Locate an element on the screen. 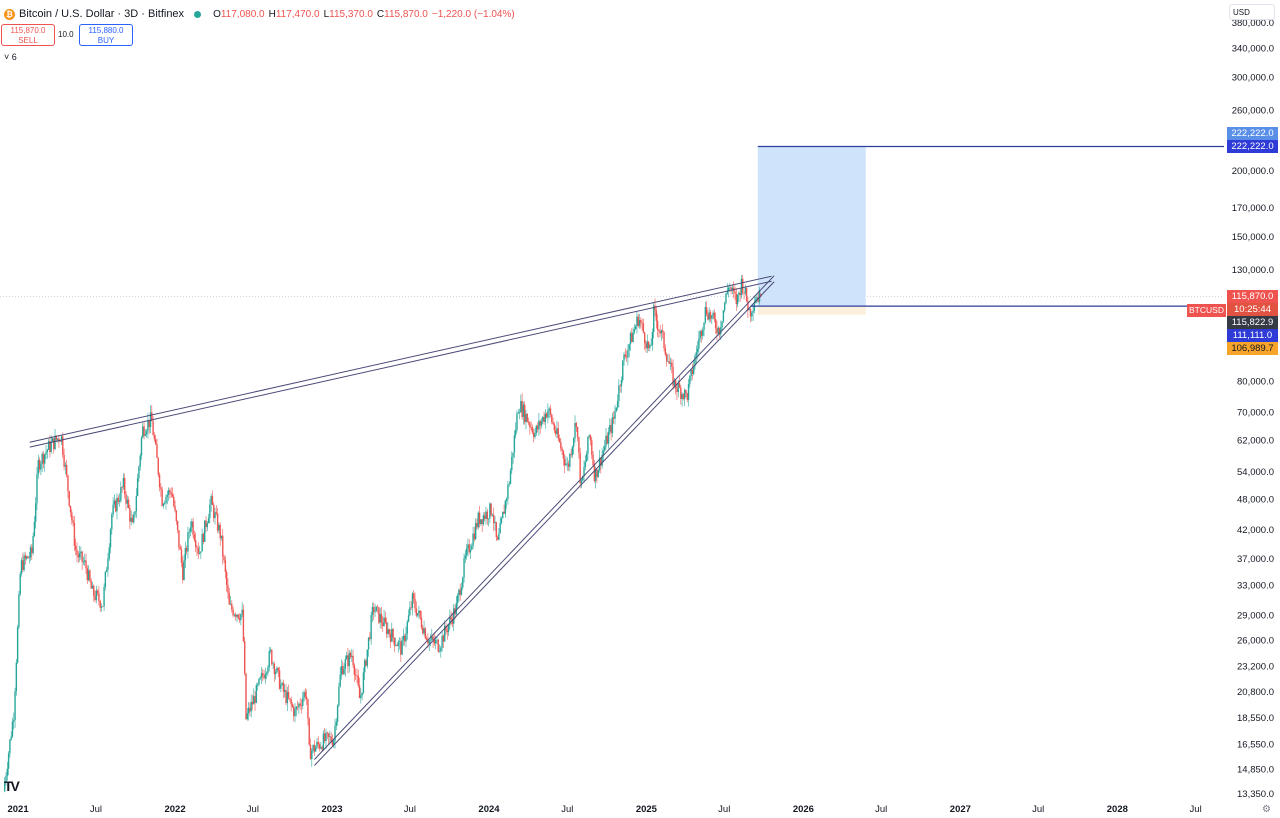  horizontal-lines is located at coordinates (987, 226).